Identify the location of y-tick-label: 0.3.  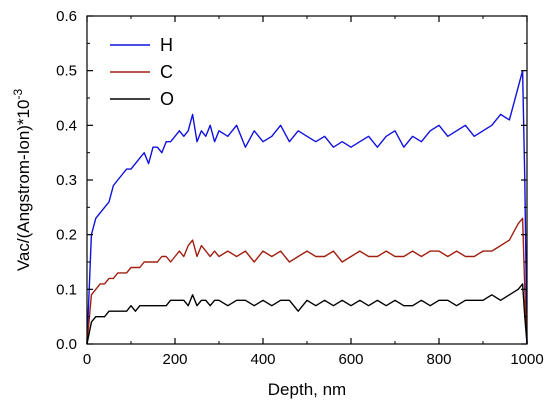
(66, 180).